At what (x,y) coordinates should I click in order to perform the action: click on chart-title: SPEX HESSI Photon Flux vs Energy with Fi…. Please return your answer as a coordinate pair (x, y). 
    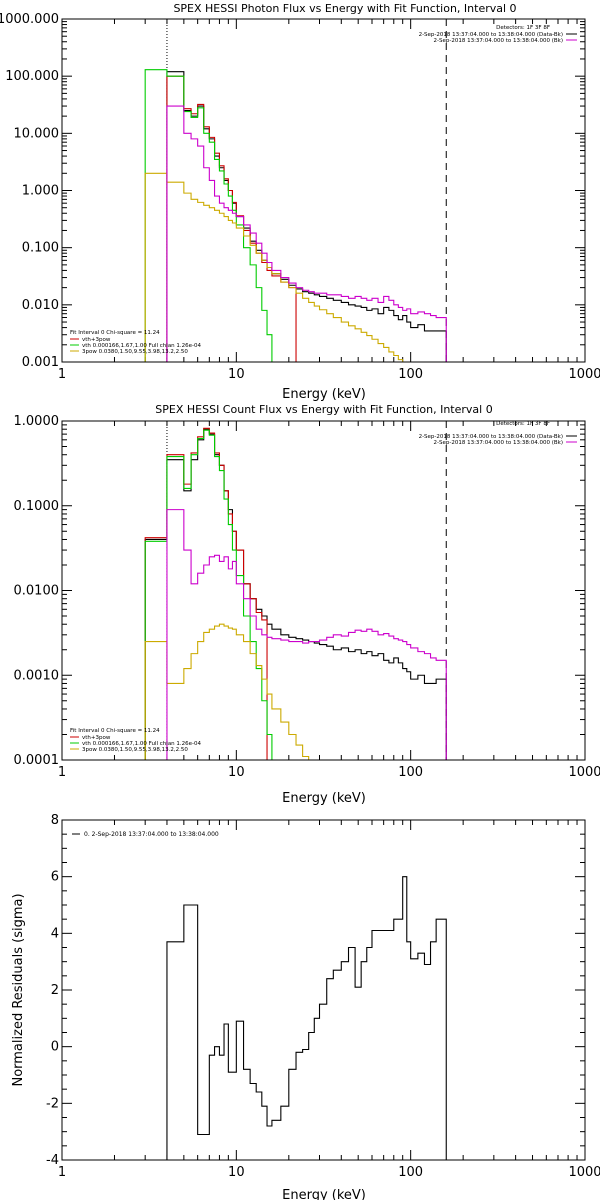
    Looking at the image, I should click on (344, 8).